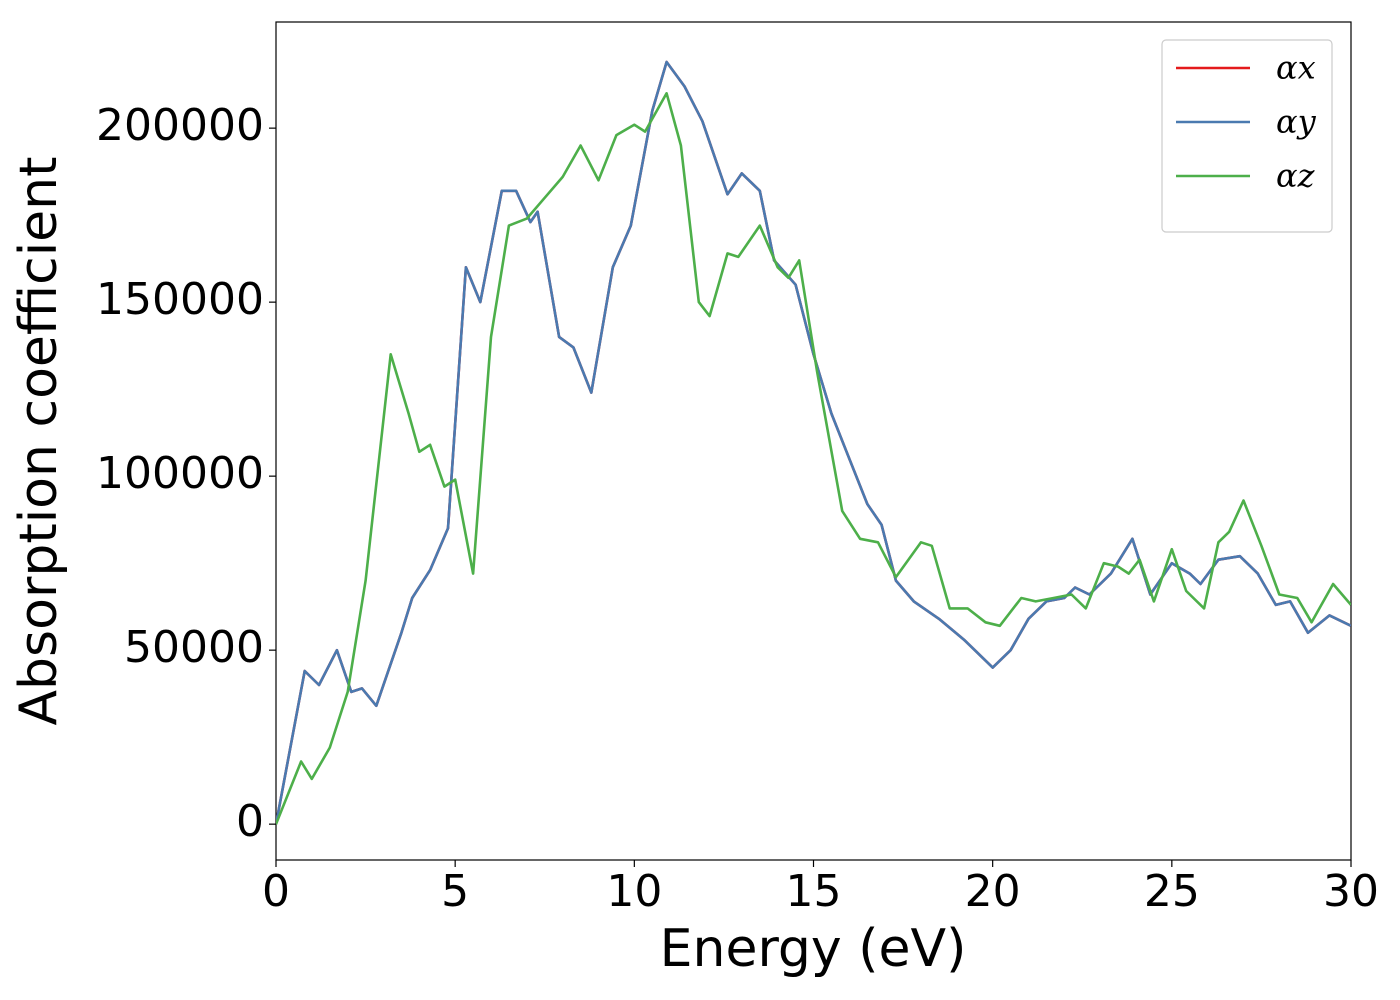 This screenshot has height=1000, width=1400. What do you see at coordinates (814, 891) in the screenshot?
I see `x-tick-label: 15` at bounding box center [814, 891].